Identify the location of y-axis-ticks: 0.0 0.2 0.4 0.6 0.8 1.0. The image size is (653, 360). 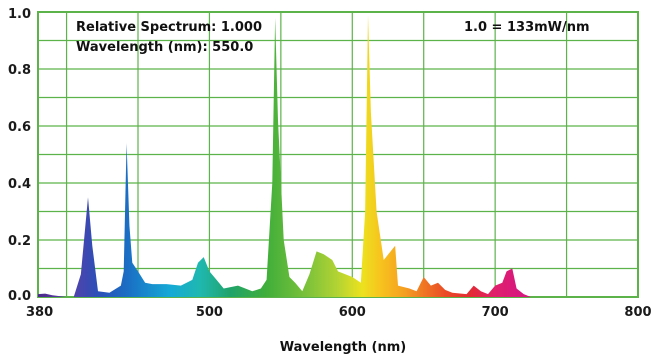
(19, 155).